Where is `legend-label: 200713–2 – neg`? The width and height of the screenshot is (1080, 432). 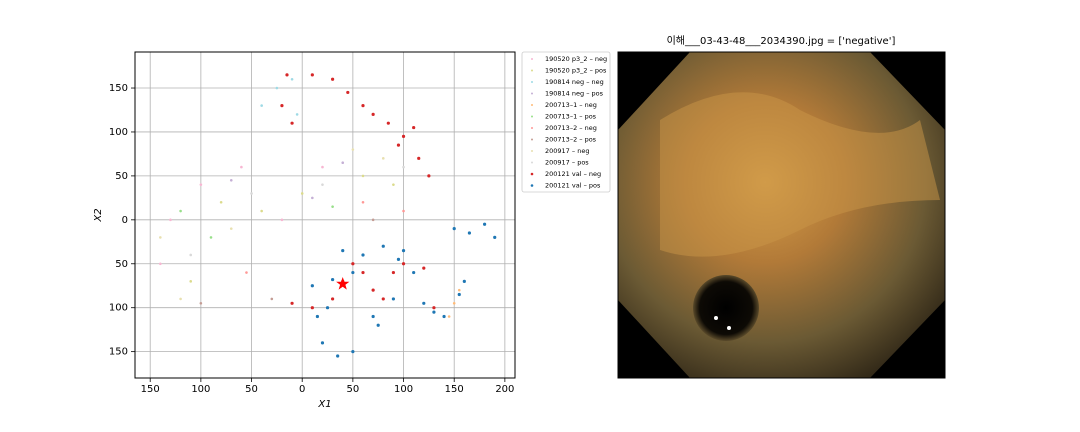 legend-label: 200713–2 – neg is located at coordinates (571, 128).